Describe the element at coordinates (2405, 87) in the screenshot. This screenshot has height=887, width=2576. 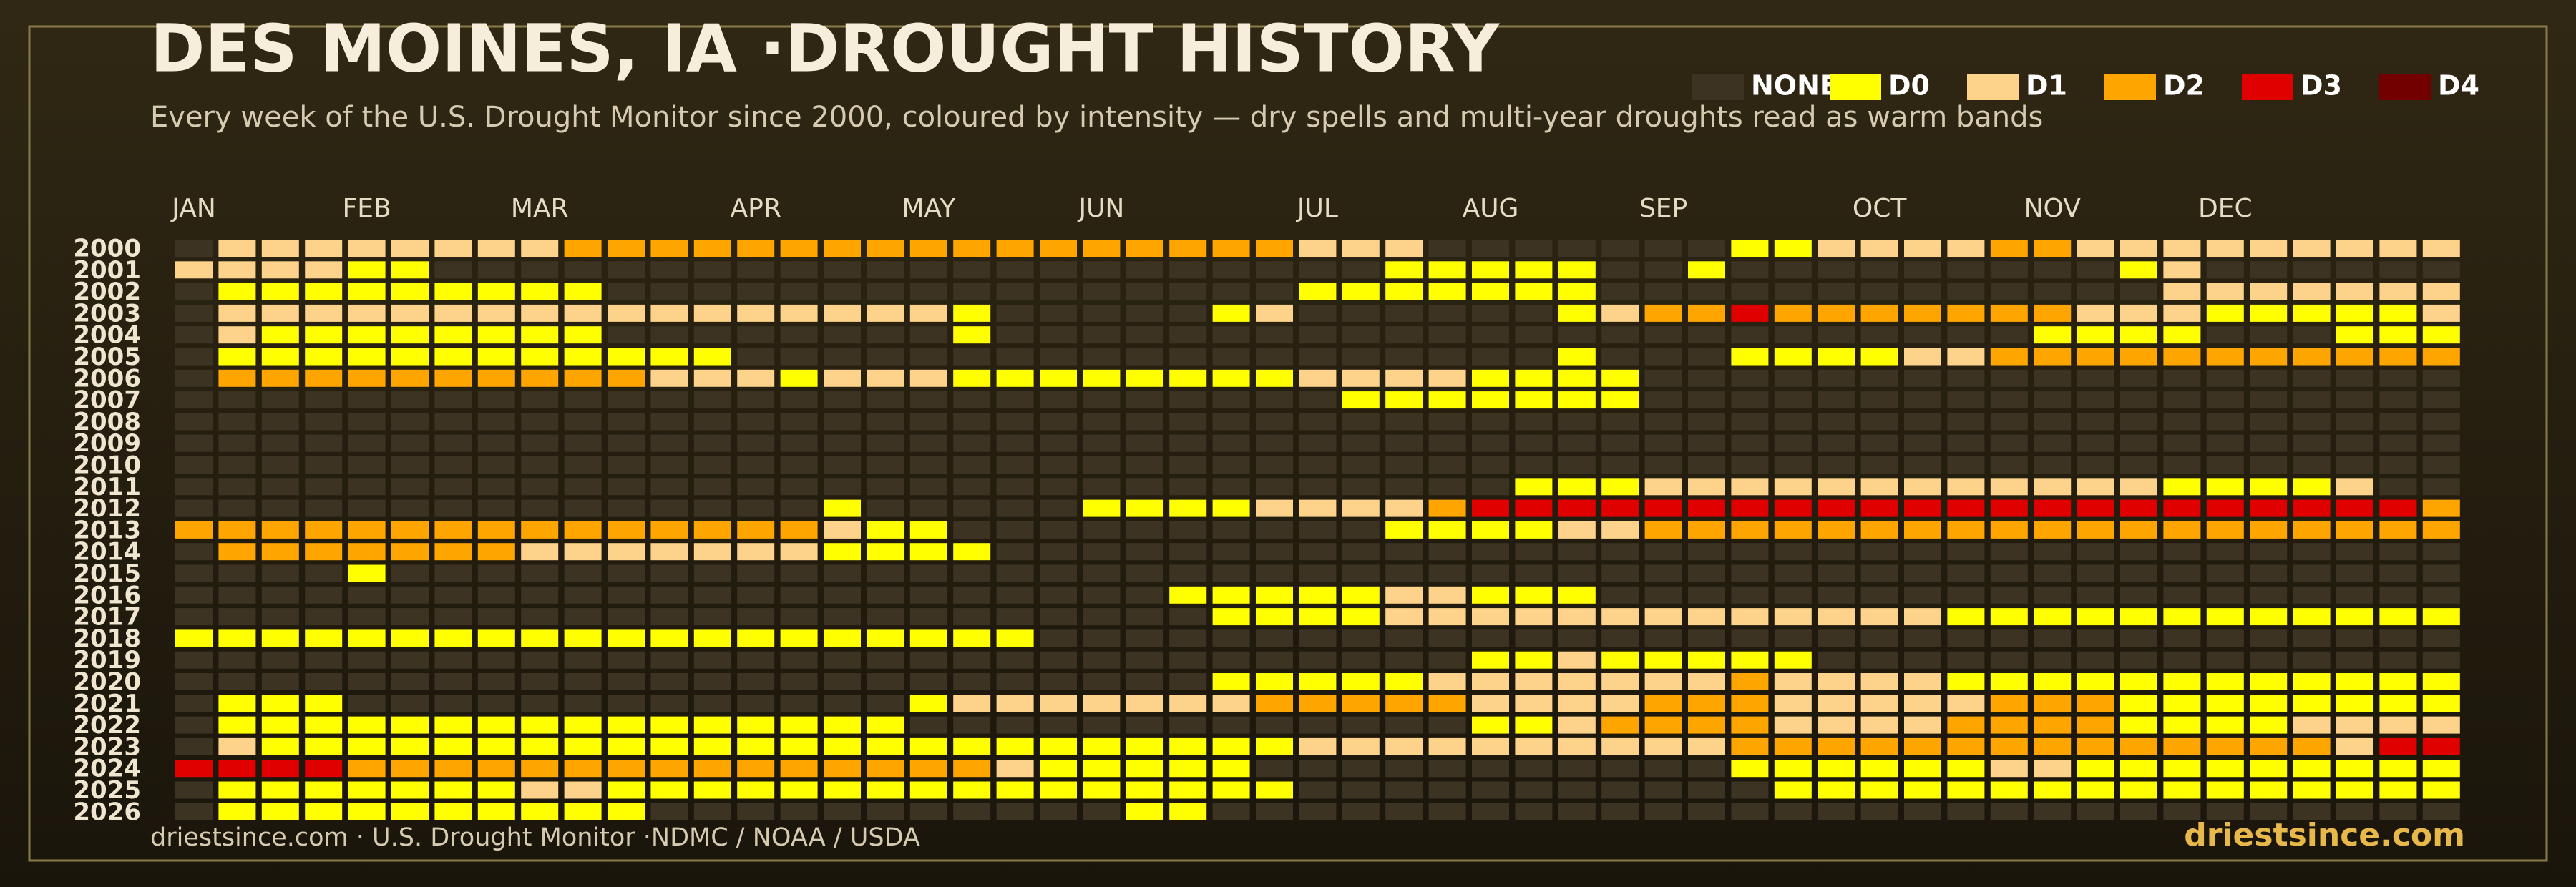
I see `legend-swatch` at that location.